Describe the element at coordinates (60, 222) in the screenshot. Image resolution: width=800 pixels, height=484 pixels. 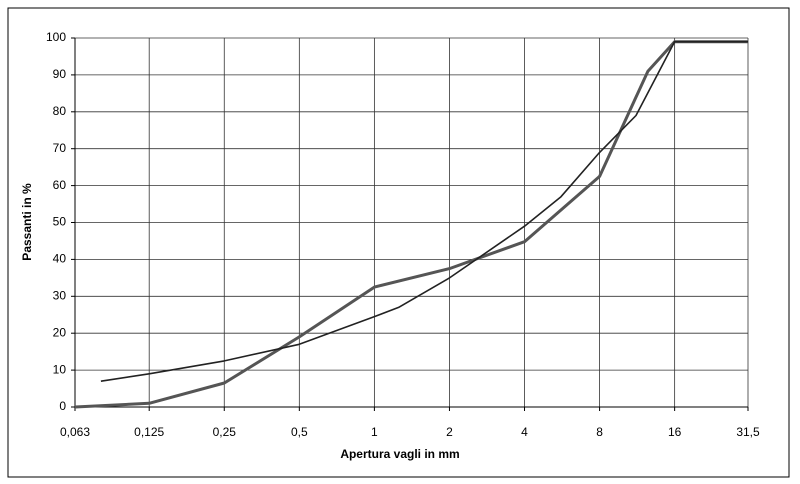
I see `y-tick-label: 50` at that location.